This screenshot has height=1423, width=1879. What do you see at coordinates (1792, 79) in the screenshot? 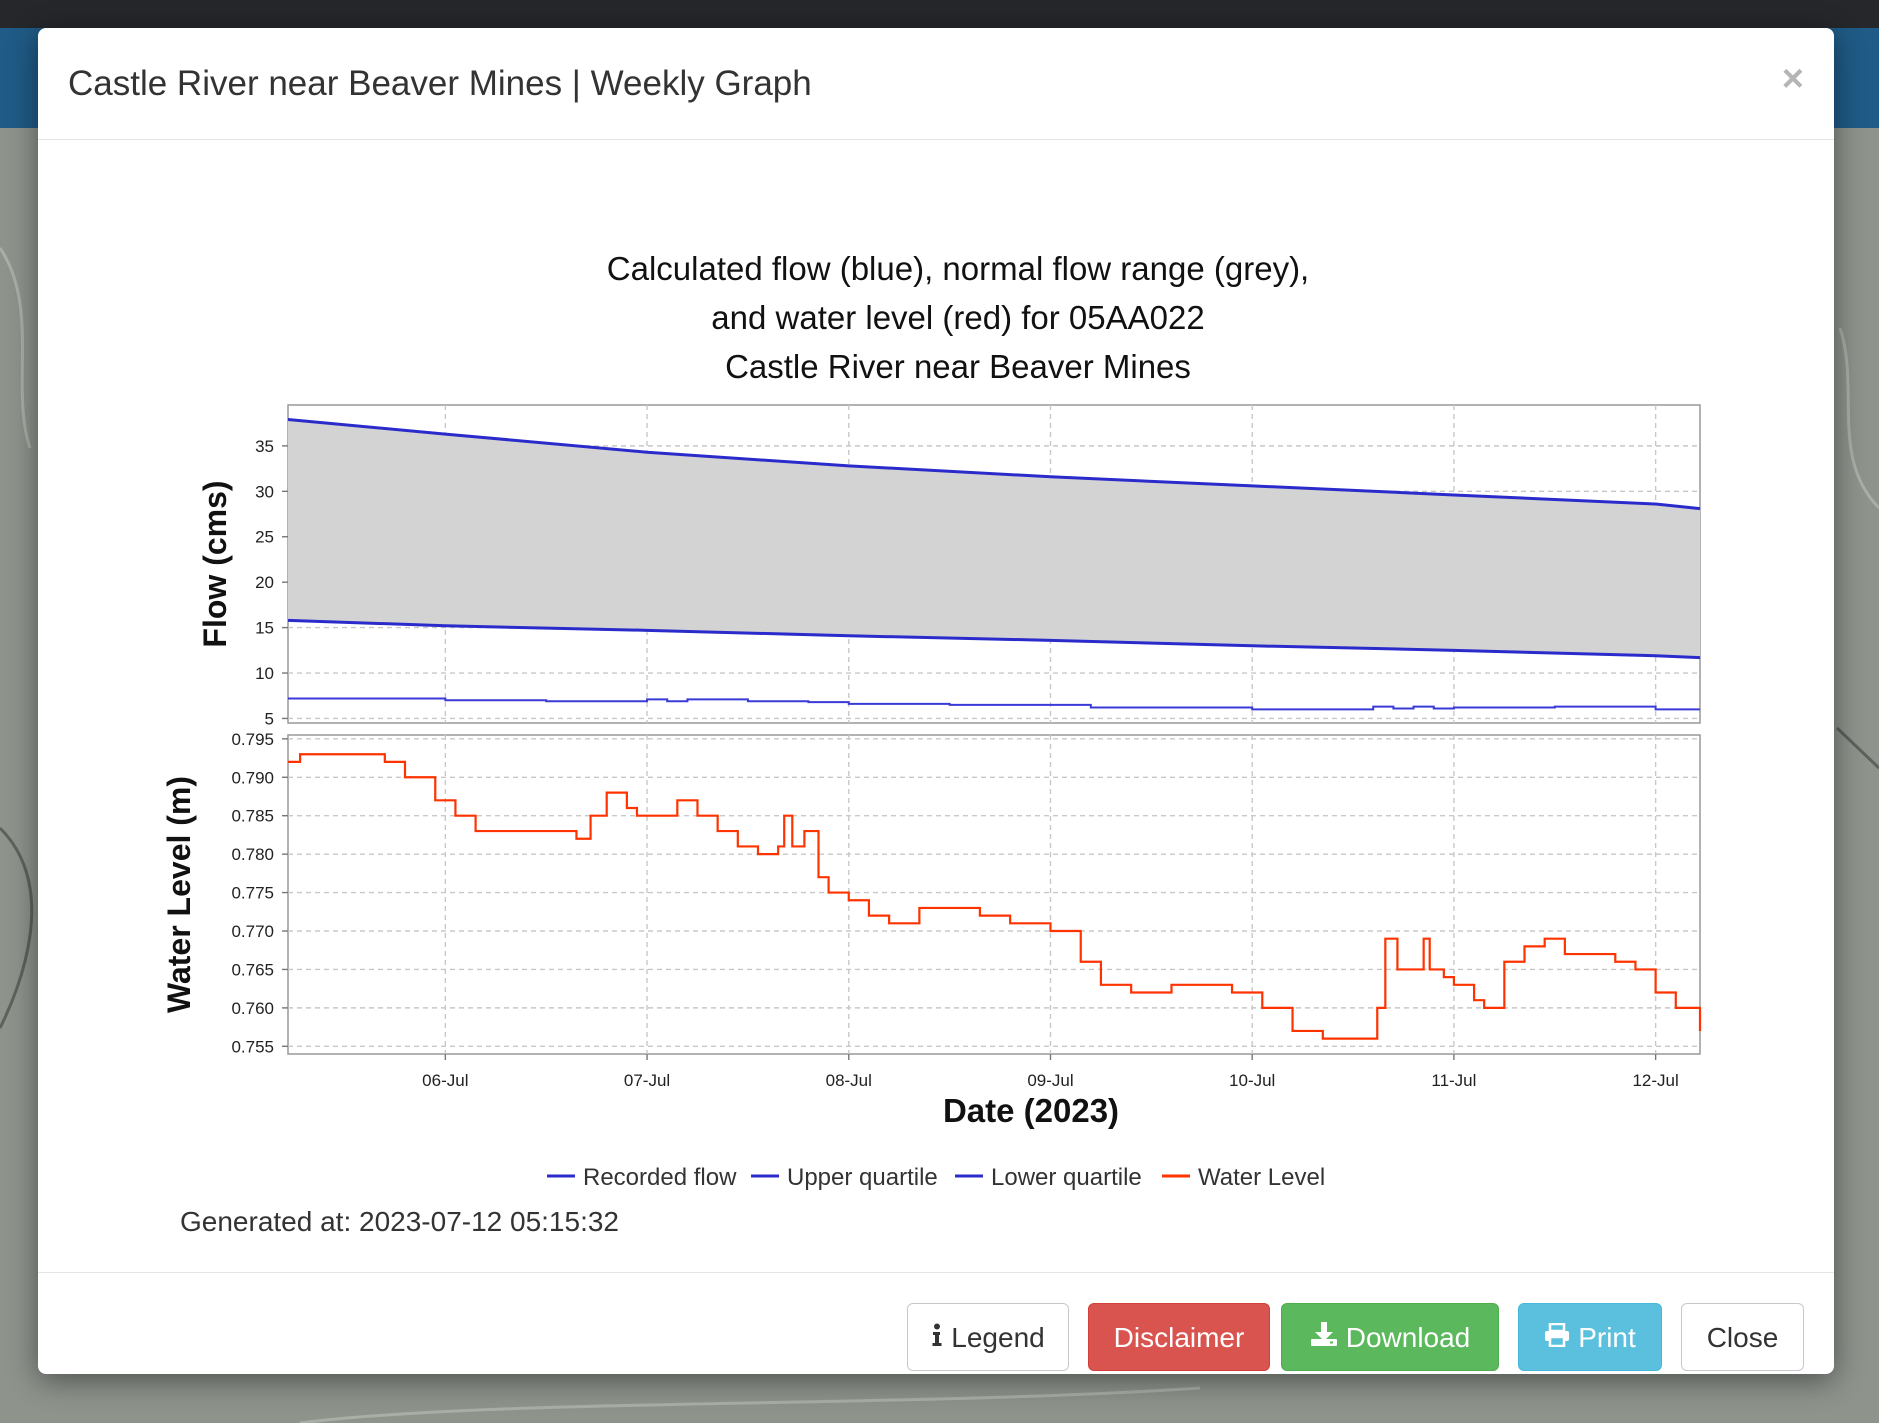
I see `close-icon: ×` at bounding box center [1792, 79].